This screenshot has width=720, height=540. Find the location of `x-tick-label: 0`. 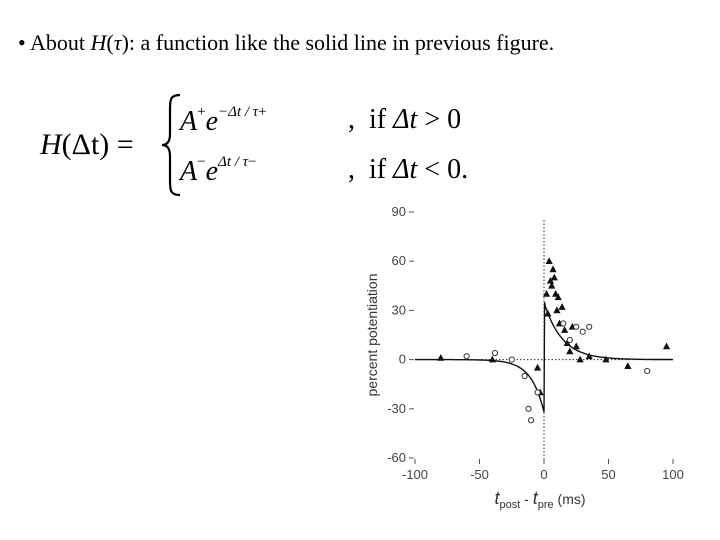

x-tick-label: 0 is located at coordinates (543, 474).